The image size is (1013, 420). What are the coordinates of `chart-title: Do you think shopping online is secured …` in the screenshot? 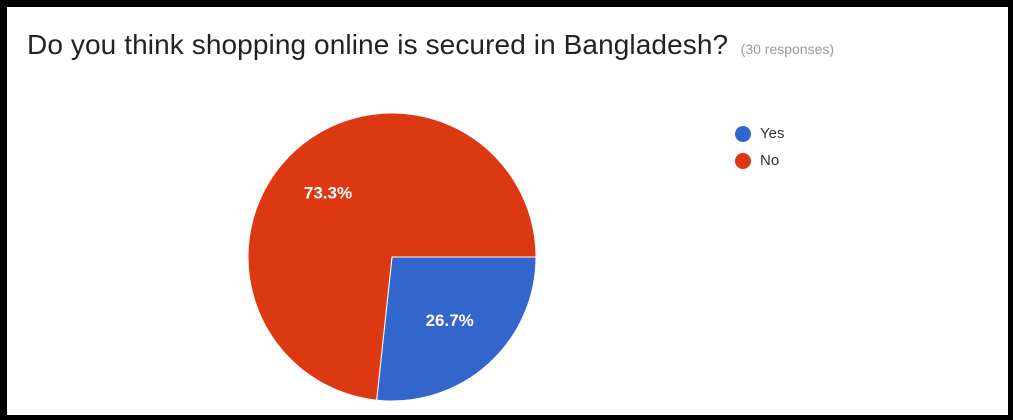 It's located at (378, 44).